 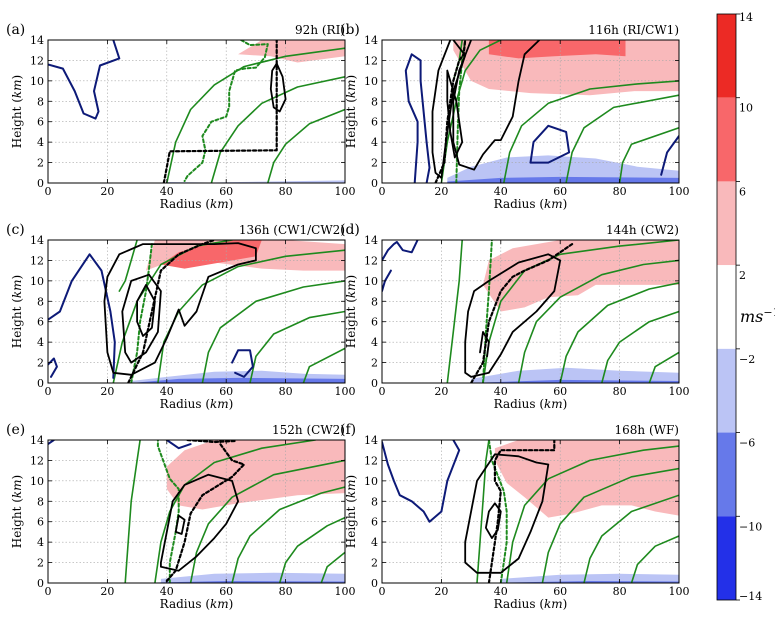 I want to click on colorbar: 14 10 6 2 −2 −6 −10 −14 ms−1, so click(x=745, y=307).